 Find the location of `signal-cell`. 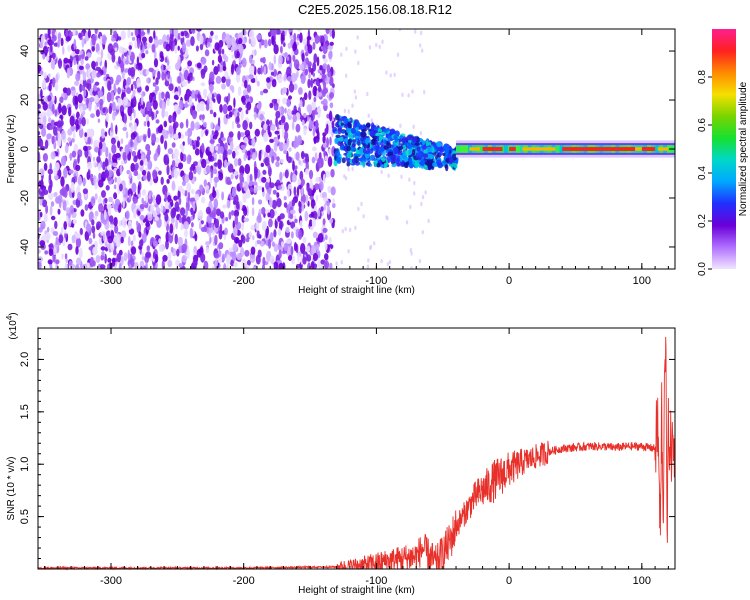

signal-cell is located at coordinates (657, 149).